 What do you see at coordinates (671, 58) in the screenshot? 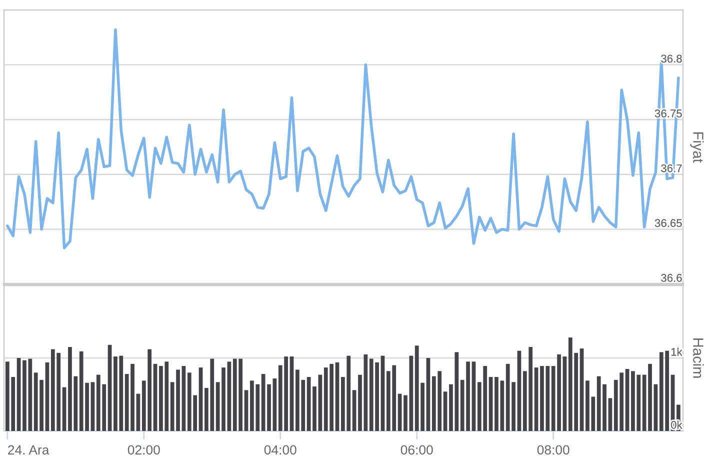
I see `y-tick-label: 36.8` at bounding box center [671, 58].